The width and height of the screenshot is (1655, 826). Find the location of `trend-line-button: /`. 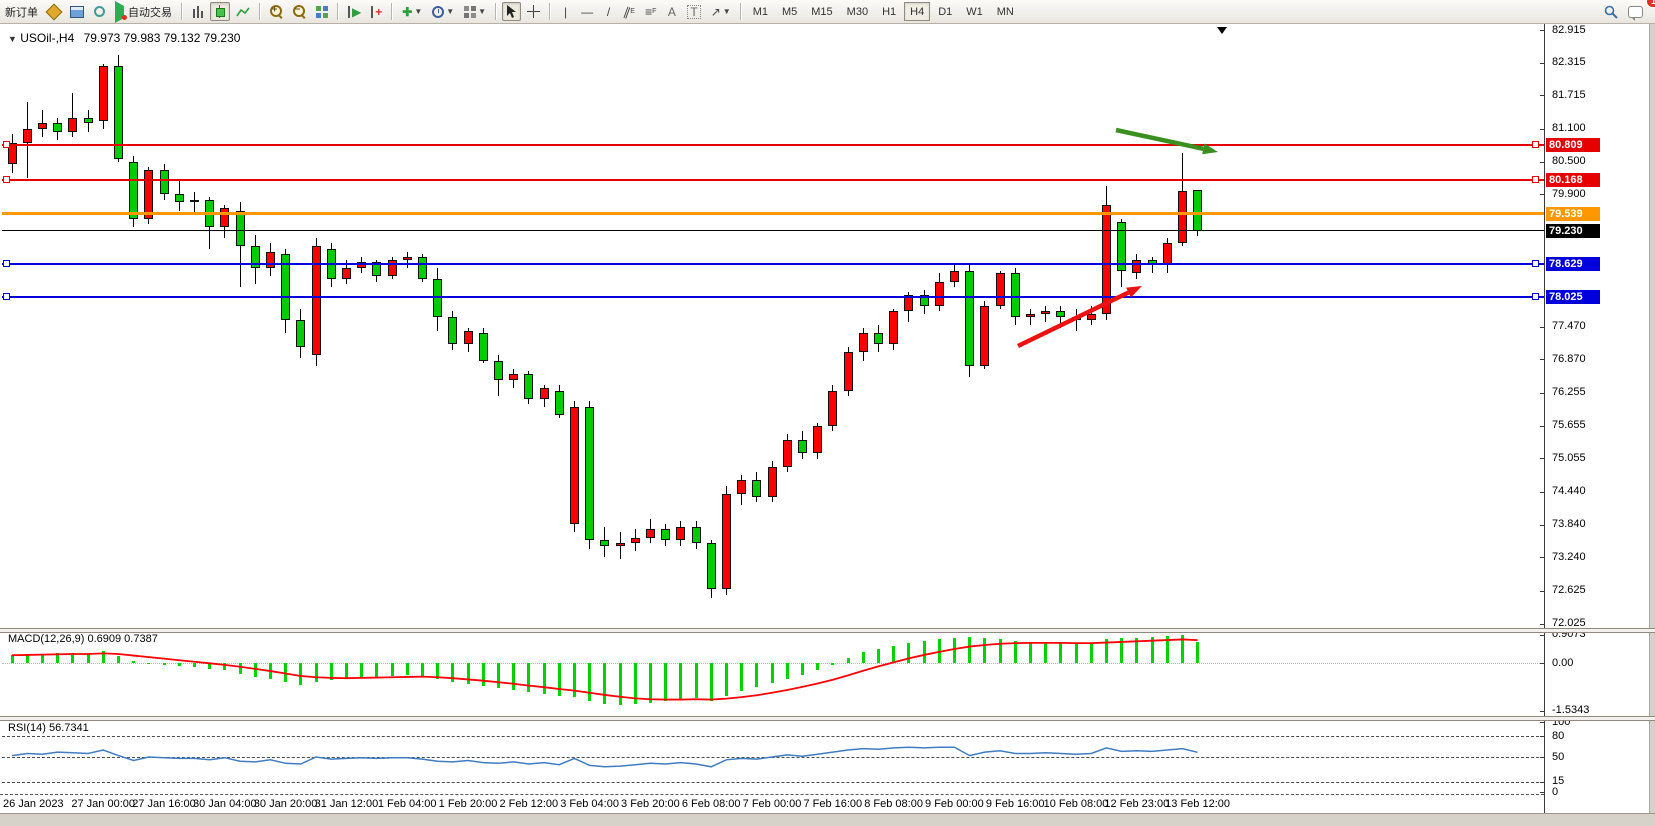

trend-line-button: / is located at coordinates (608, 11).